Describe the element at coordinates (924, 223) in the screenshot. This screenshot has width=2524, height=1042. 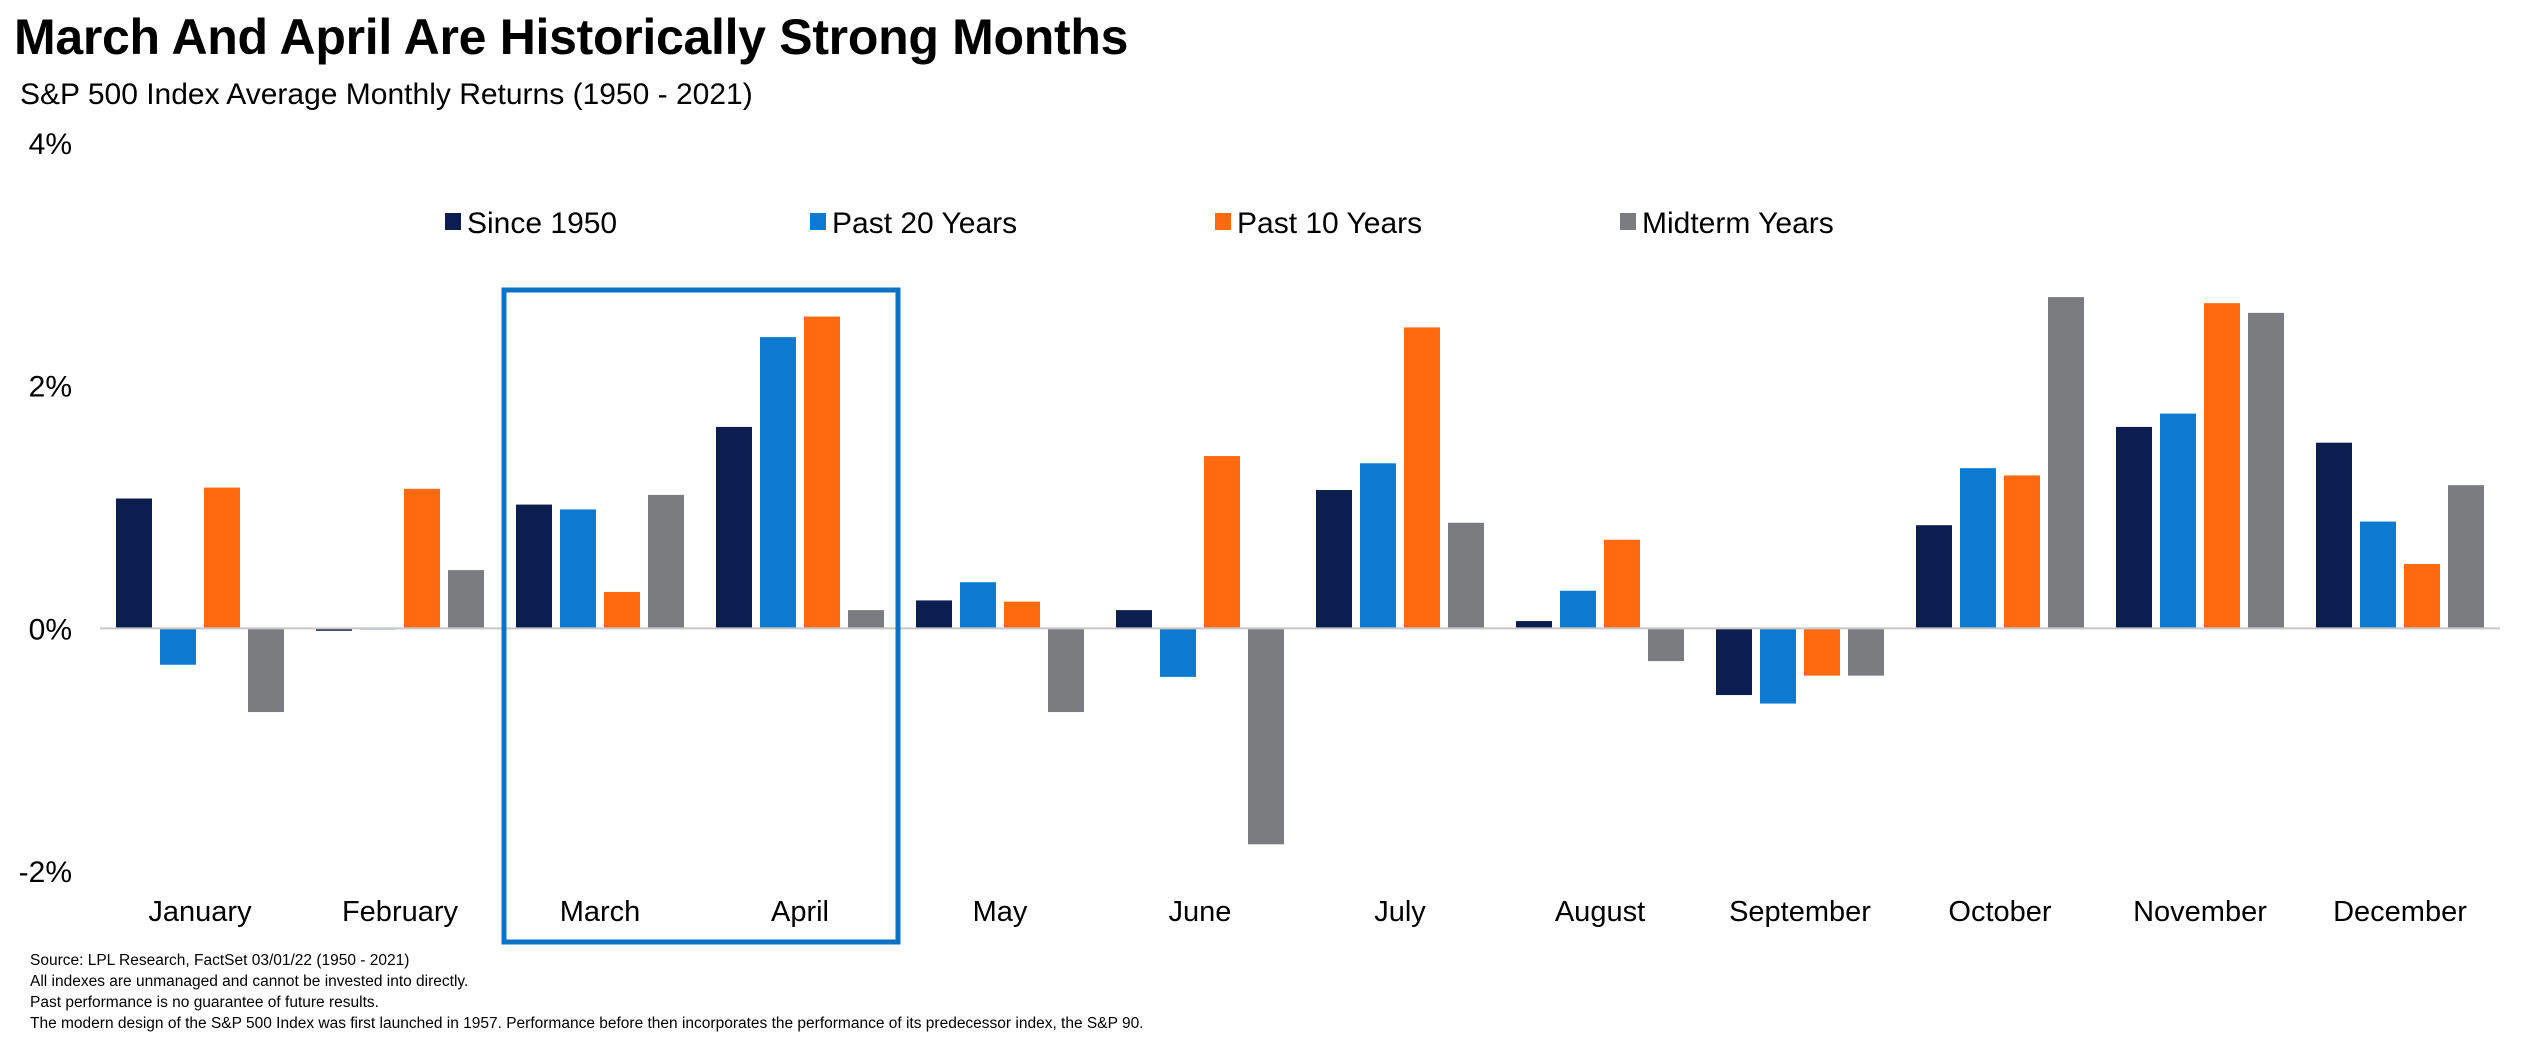
I see `legend-label-past-20-years: Past 20 Years` at that location.